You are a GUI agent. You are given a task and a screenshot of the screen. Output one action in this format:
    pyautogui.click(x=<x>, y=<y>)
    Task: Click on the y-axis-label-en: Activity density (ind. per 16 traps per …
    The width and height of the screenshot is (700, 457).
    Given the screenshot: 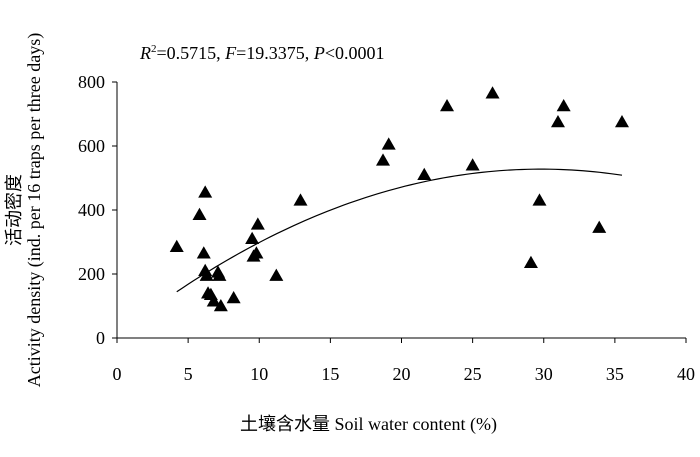 What is the action you would take?
    pyautogui.click(x=34, y=210)
    